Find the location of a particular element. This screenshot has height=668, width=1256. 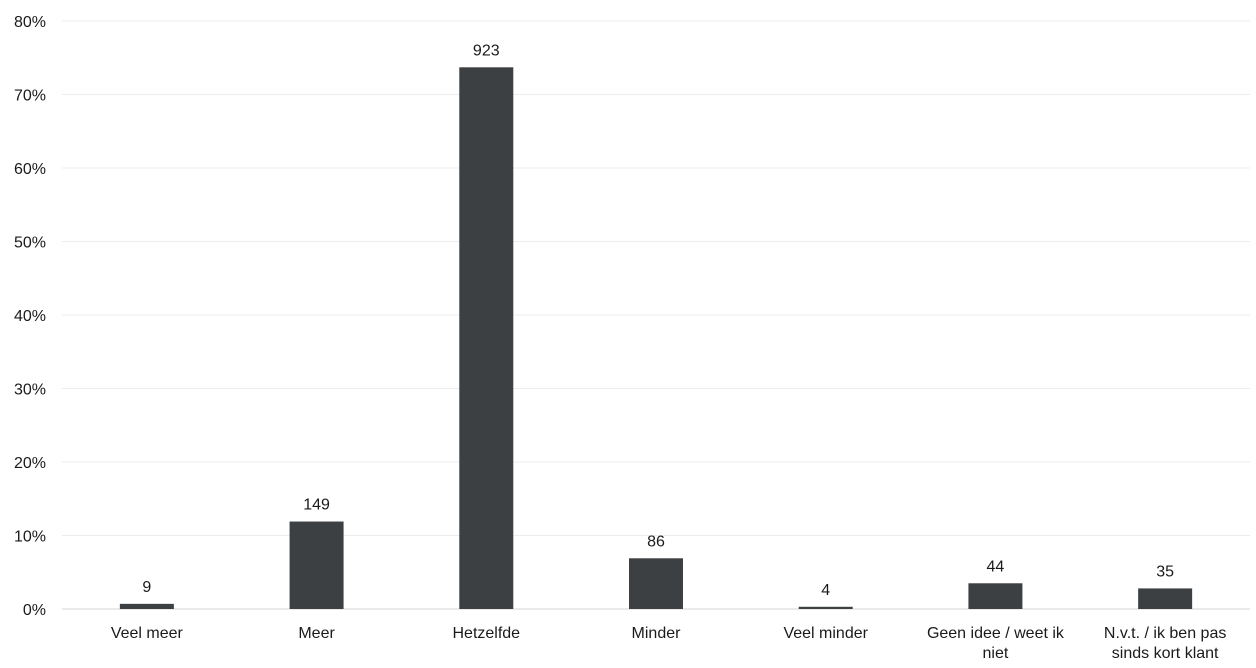

y-tick-label: 0% is located at coordinates (34, 610).